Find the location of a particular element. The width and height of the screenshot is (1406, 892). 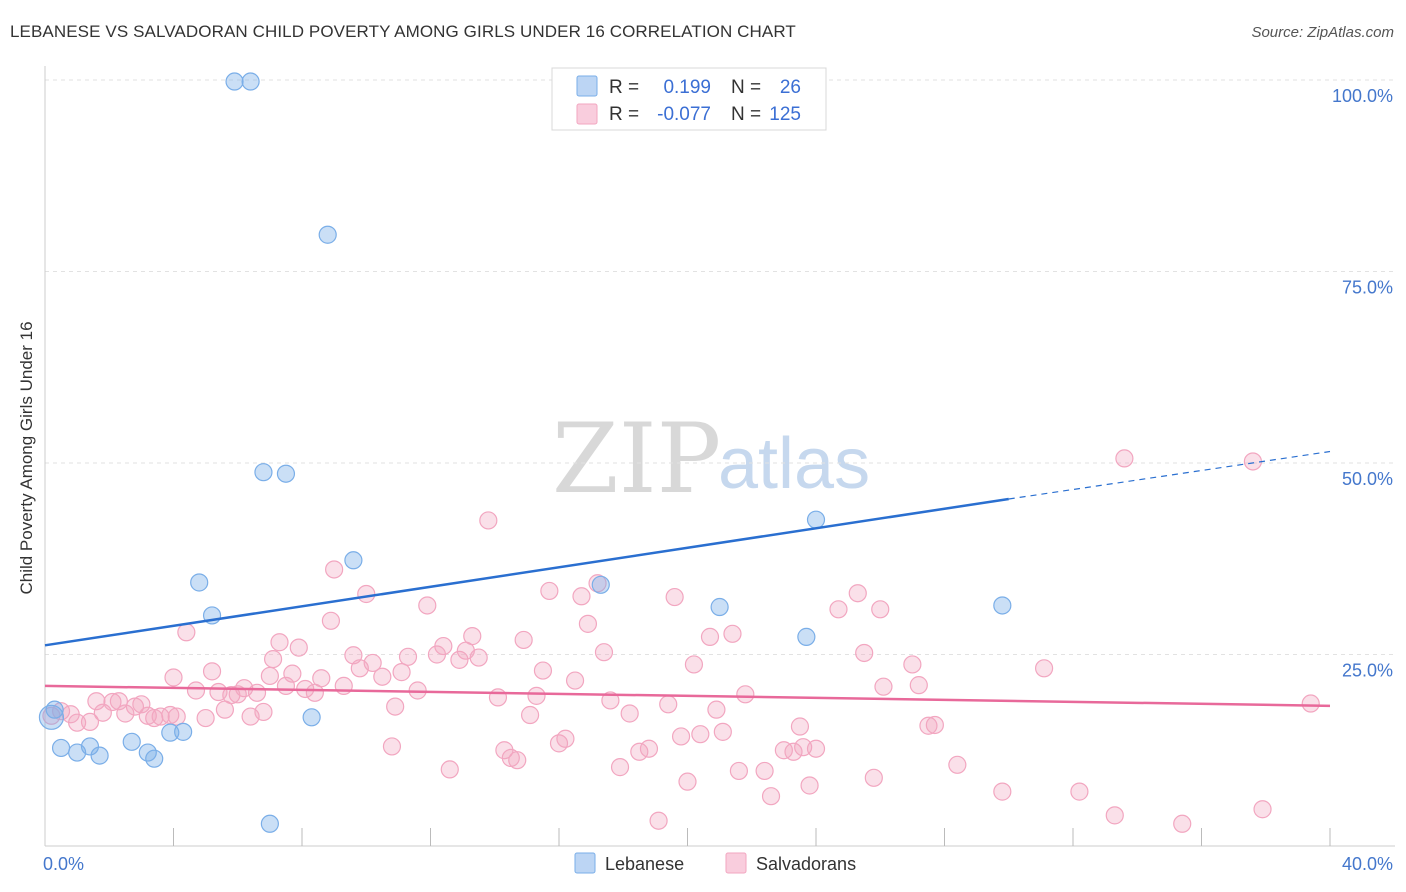

legend-n-label-2: N = is located at coordinates (746, 114).